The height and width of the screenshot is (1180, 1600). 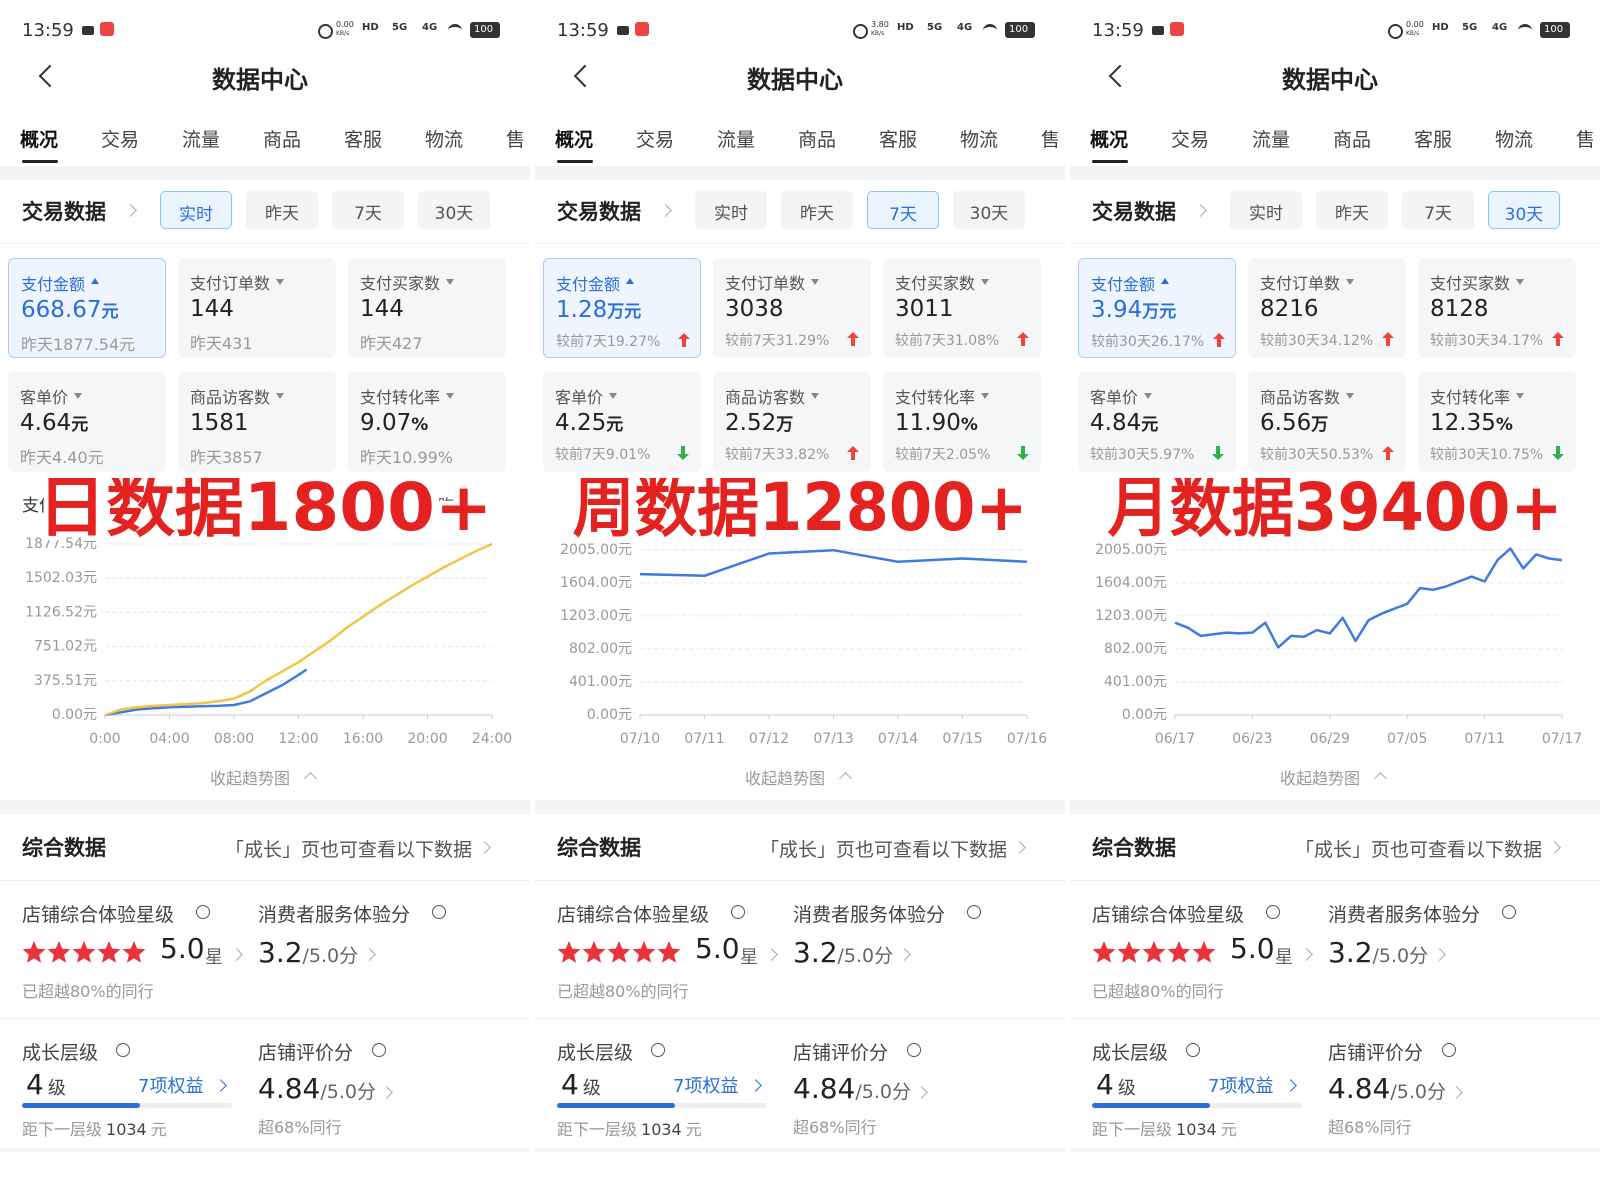 I want to click on y-tick-label: 1604.00元, so click(x=1131, y=583).